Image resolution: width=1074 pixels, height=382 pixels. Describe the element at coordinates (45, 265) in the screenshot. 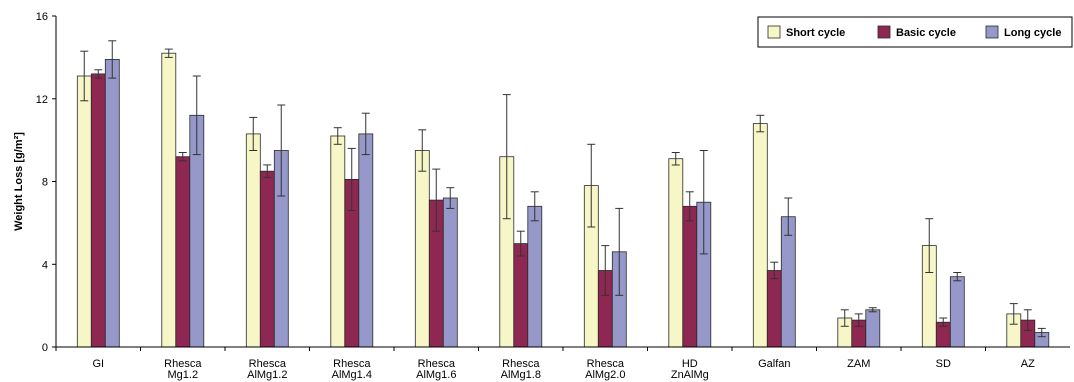

I see `y-tick-label: 4` at that location.